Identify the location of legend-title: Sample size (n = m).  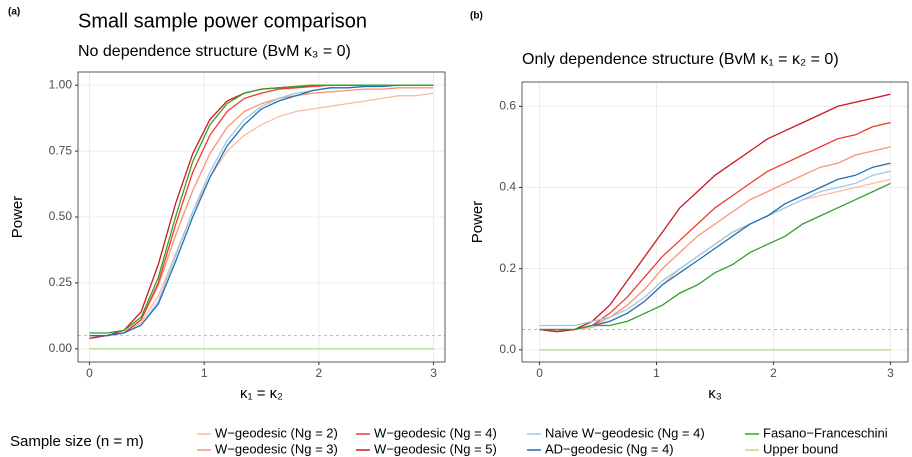
(77, 441).